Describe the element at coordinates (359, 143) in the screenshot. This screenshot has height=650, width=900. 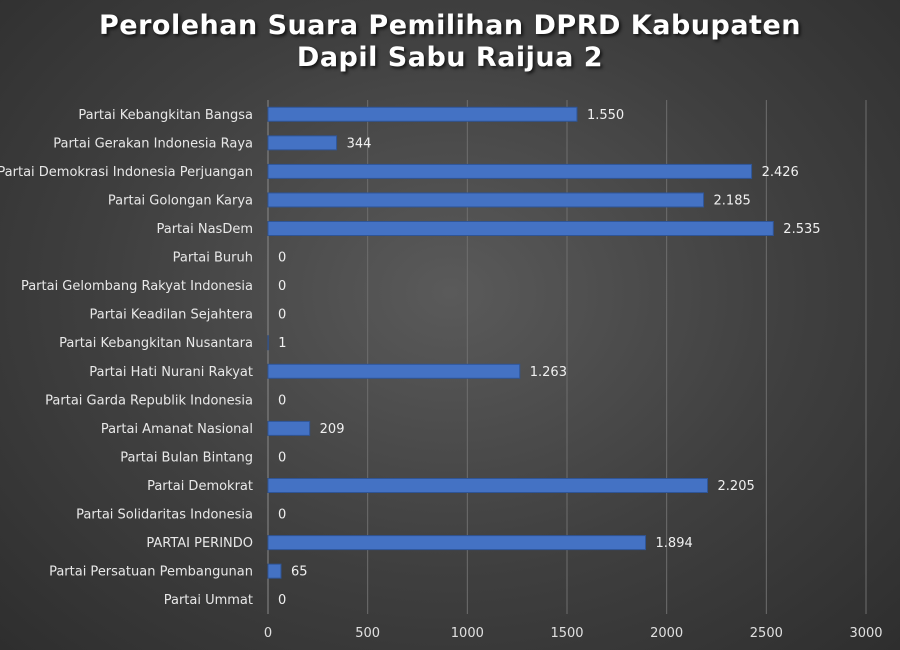
I see `data-label: 344` at that location.